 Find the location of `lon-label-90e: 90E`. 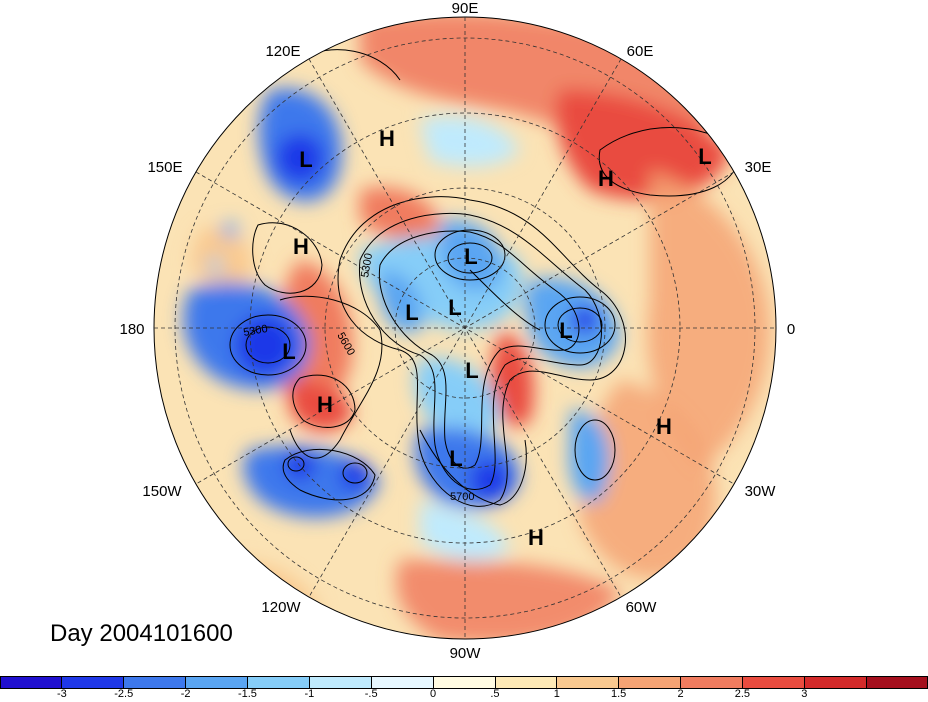

lon-label-90e: 90E is located at coordinates (465, 8).